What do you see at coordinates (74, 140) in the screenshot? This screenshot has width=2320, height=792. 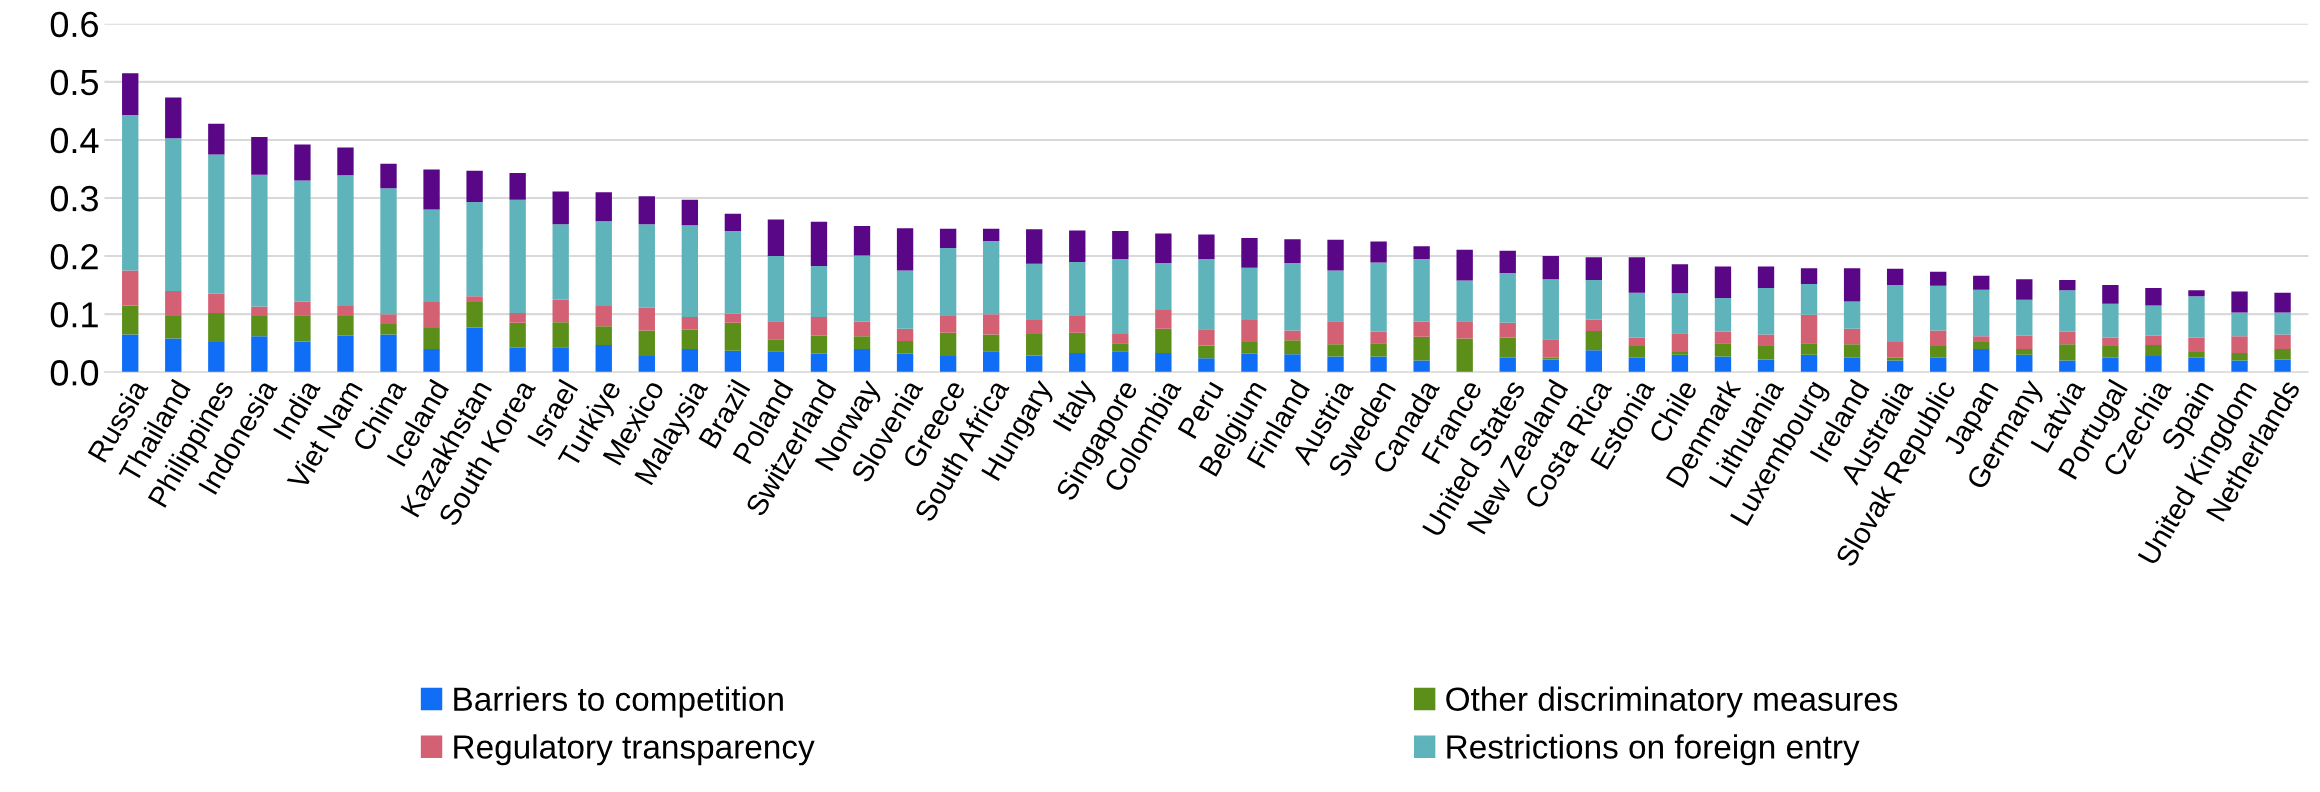 I see `y-tick-label: 0.4` at bounding box center [74, 140].